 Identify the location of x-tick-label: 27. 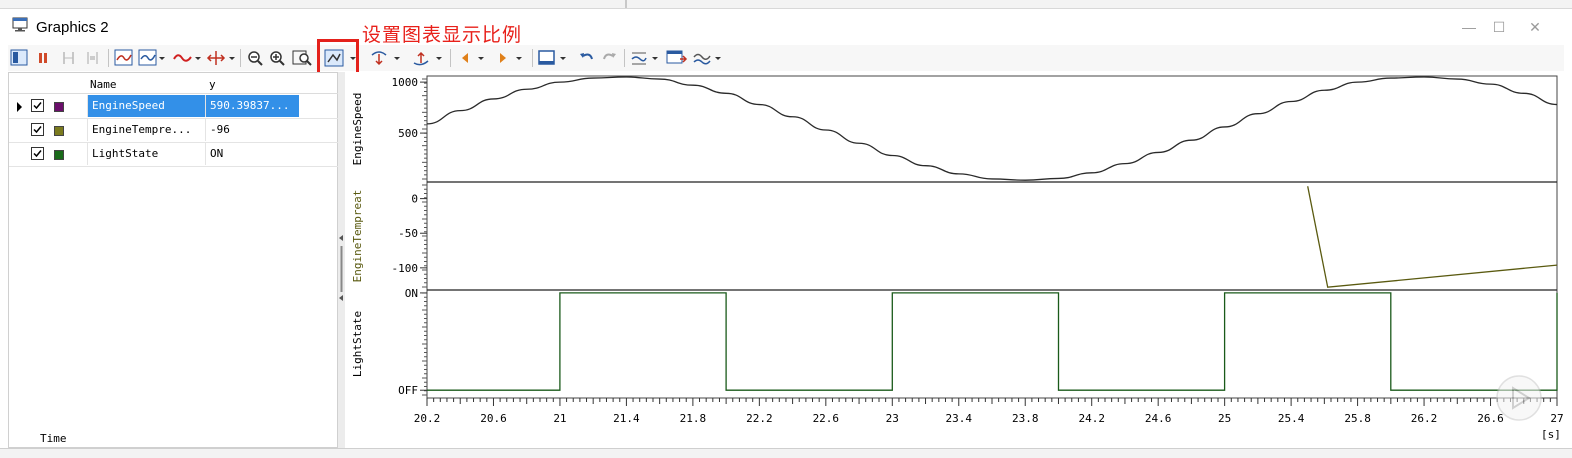
(1556, 418).